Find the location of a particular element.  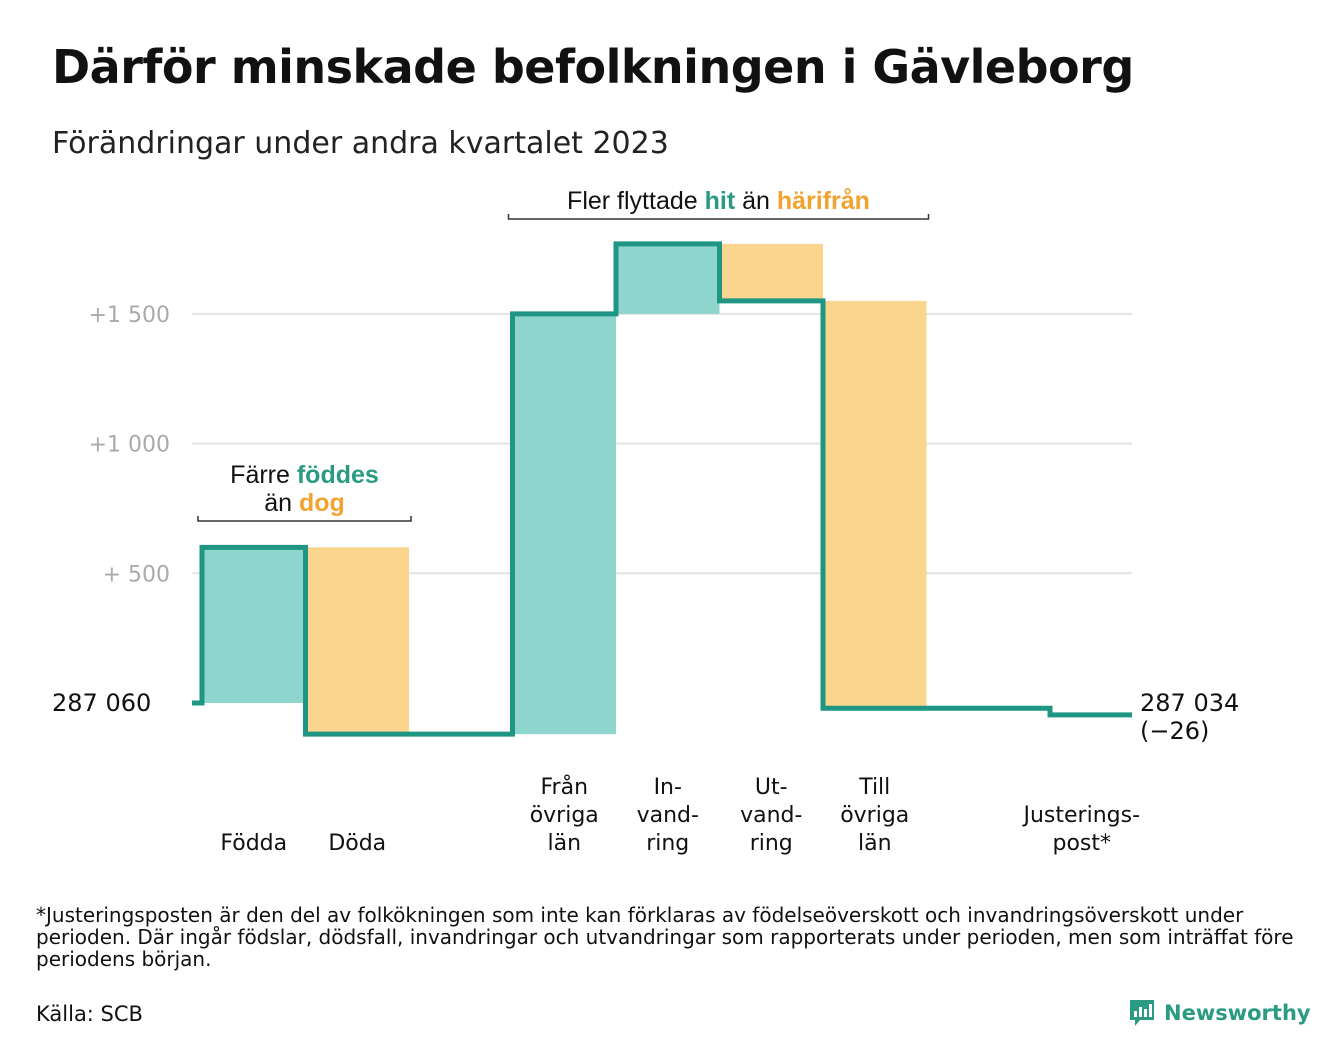

category-label: In- is located at coordinates (668, 787).